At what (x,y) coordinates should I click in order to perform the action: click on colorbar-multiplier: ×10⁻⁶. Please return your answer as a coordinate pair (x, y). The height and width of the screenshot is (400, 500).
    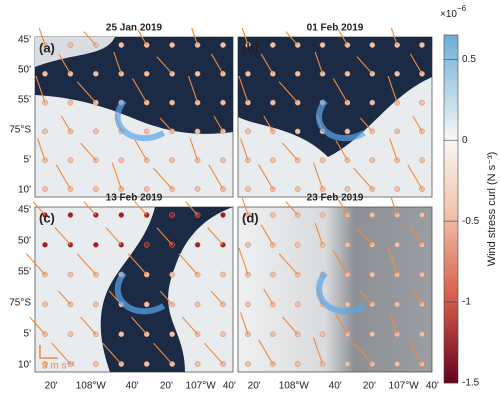
    Looking at the image, I should click on (453, 12).